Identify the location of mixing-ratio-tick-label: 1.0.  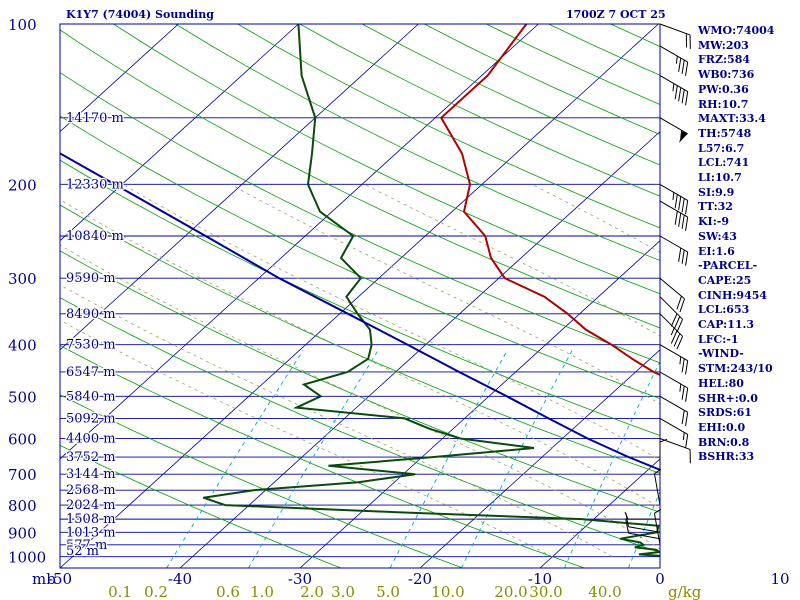
(262, 591).